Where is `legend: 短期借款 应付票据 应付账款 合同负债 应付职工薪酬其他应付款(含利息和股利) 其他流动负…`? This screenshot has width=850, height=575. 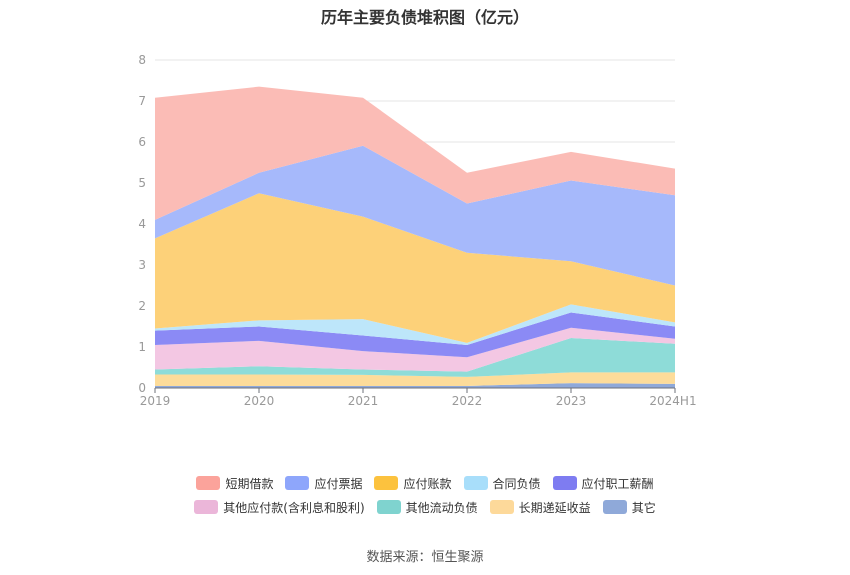 legend: 短期借款 应付票据 应付账款 合同负债 应付职工薪酬其他应付款(含利息和股利) 其他流动负… is located at coordinates (425, 495).